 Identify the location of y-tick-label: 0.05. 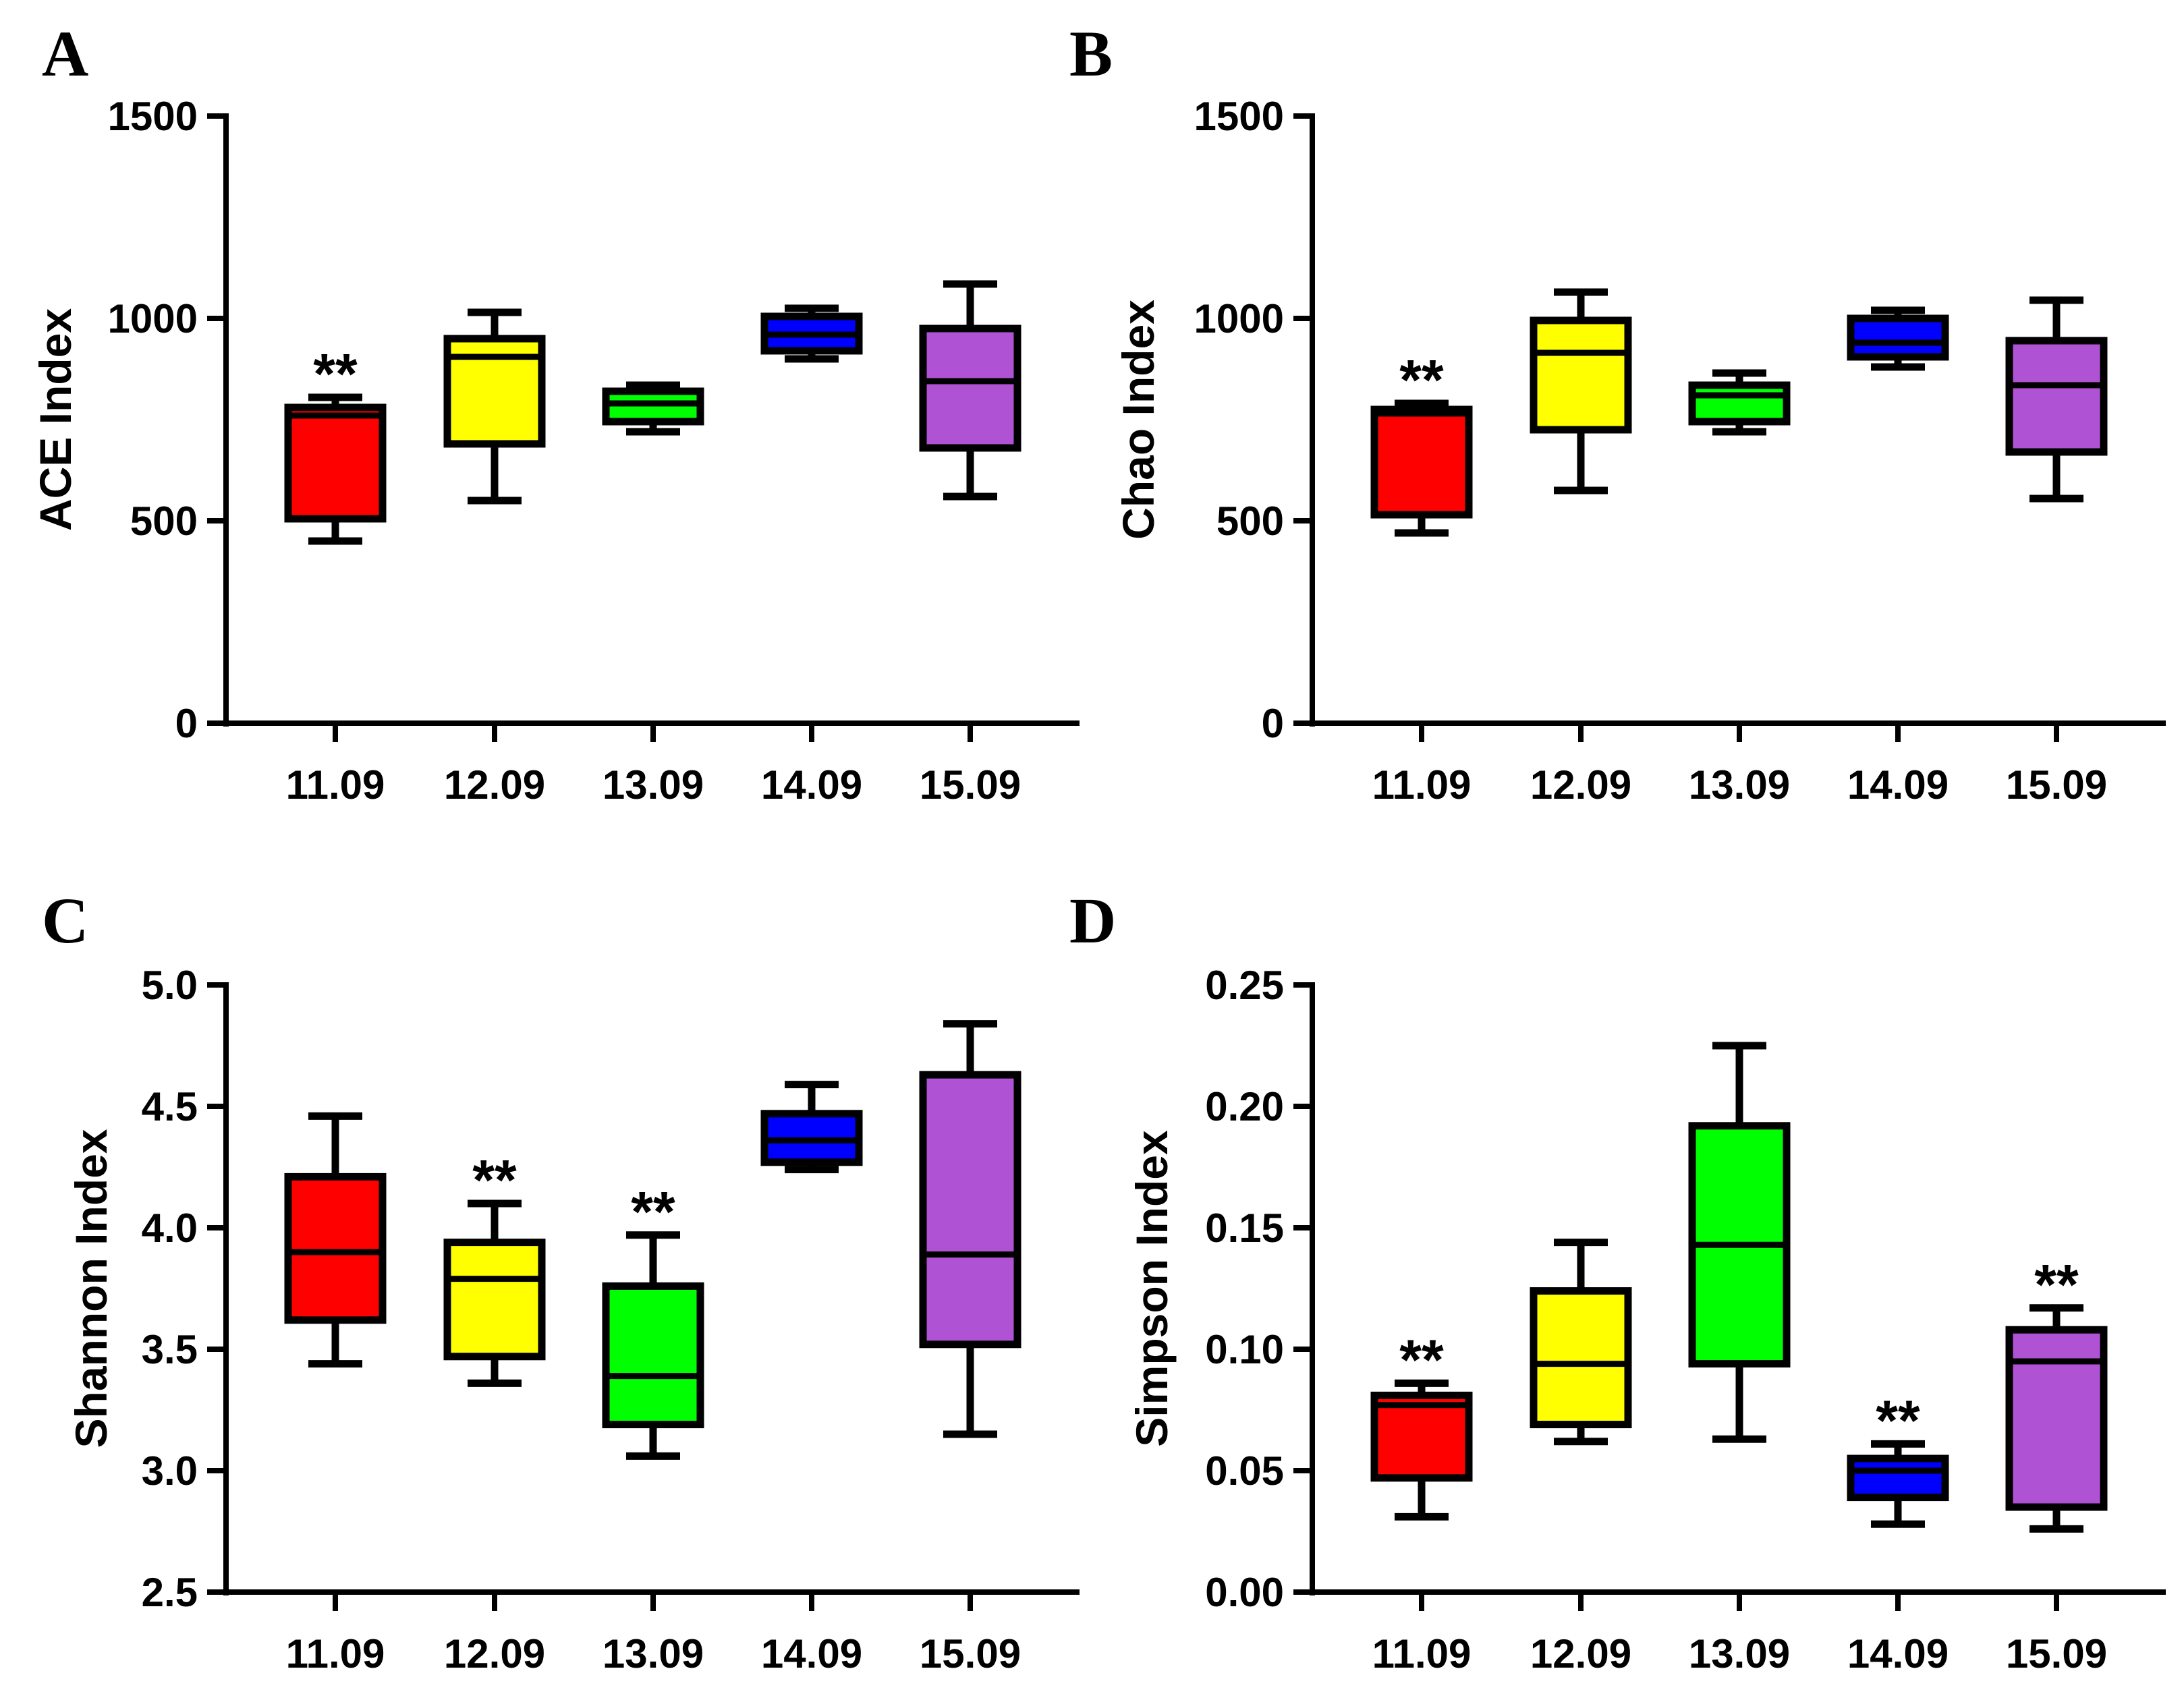
(1244, 1471).